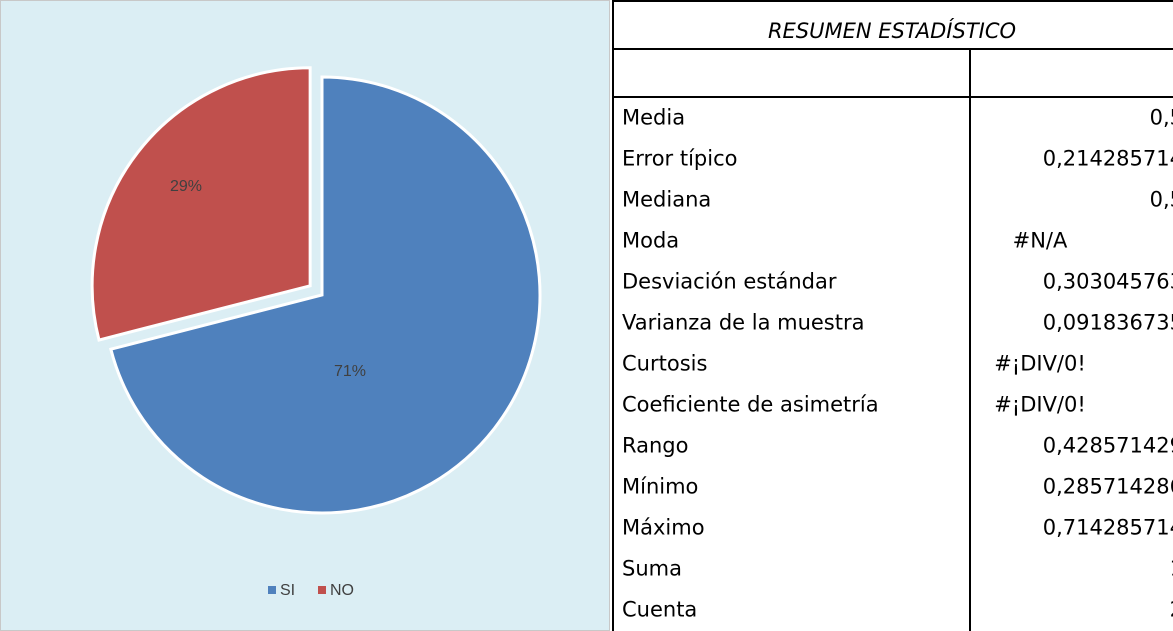 The width and height of the screenshot is (1173, 631). Describe the element at coordinates (350, 371) in the screenshot. I see `data-label: 71%` at that location.